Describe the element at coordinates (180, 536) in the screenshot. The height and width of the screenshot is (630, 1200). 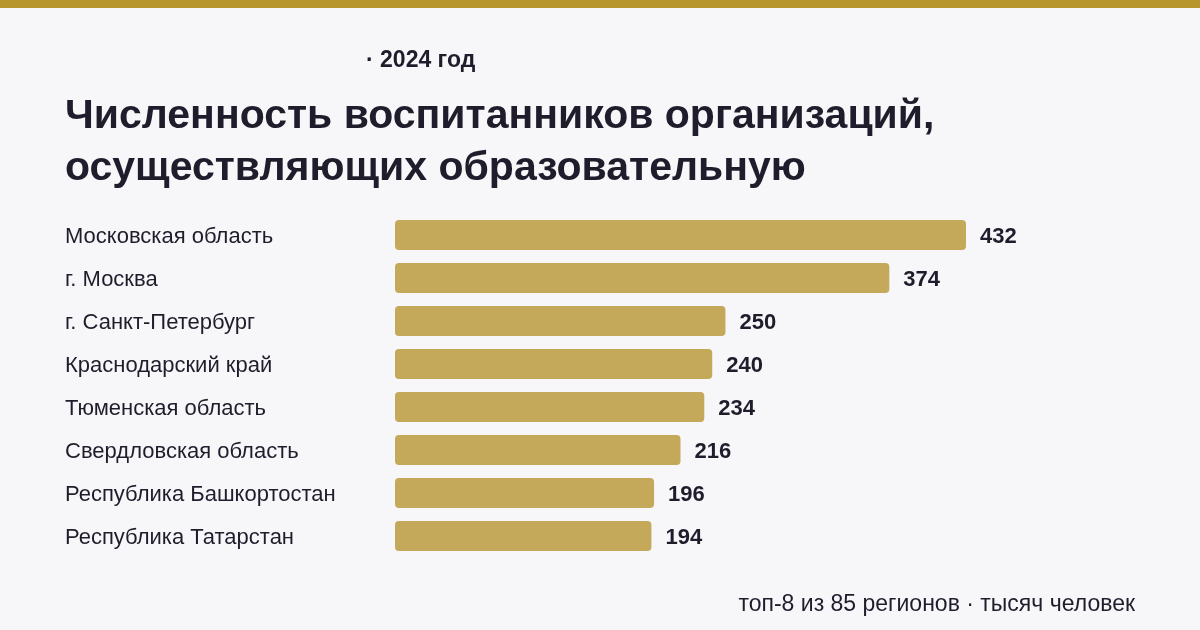
I see `y-tick-label: Республика Татарстан` at that location.